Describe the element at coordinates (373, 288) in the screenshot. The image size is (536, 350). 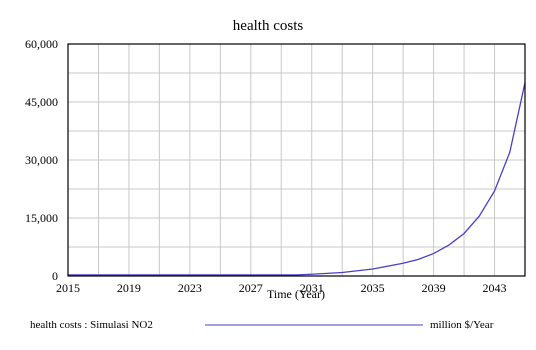
I see `x-tick-label: 2035` at that location.